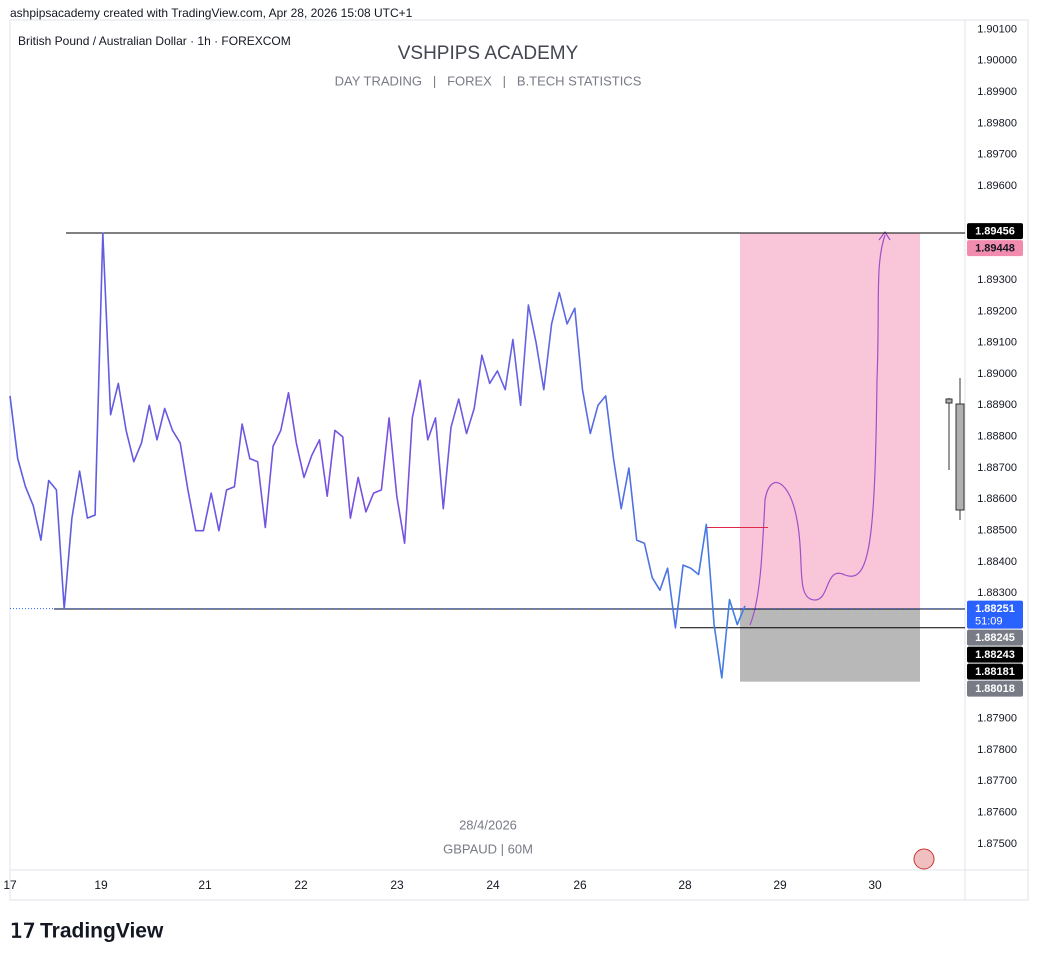 The image size is (1038, 961). What do you see at coordinates (301, 885) in the screenshot?
I see `x-tick-label: 22` at bounding box center [301, 885].